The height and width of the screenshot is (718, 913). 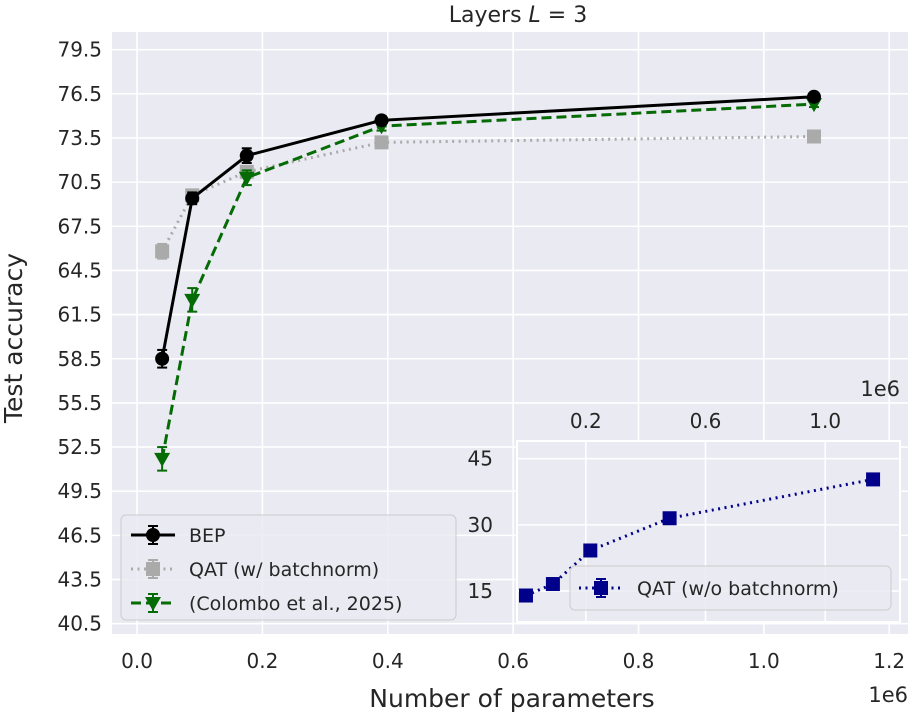 What do you see at coordinates (207, 536) in the screenshot?
I see `main-legend-label-0: BEP` at bounding box center [207, 536].